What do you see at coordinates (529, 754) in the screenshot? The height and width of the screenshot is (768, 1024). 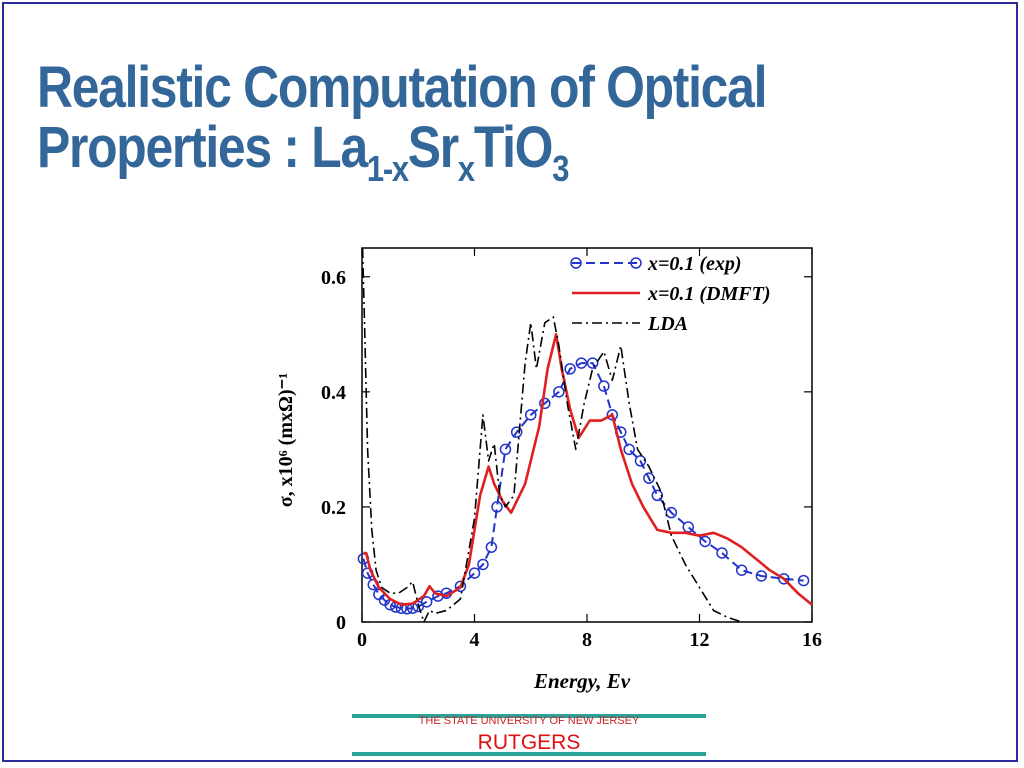 I see `footer-band-bottom` at bounding box center [529, 754].